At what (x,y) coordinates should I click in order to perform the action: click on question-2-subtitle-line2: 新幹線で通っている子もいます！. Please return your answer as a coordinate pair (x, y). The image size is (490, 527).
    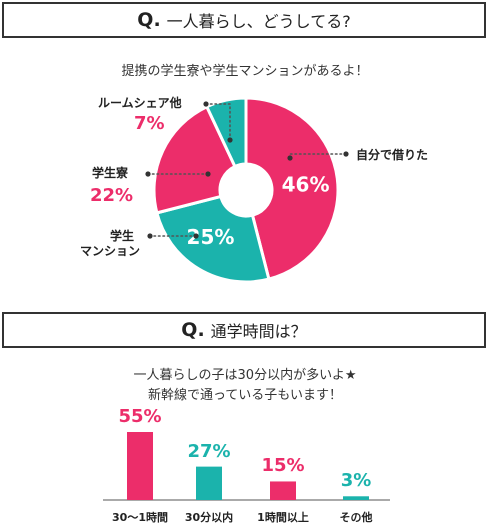
    Looking at the image, I should click on (245, 395).